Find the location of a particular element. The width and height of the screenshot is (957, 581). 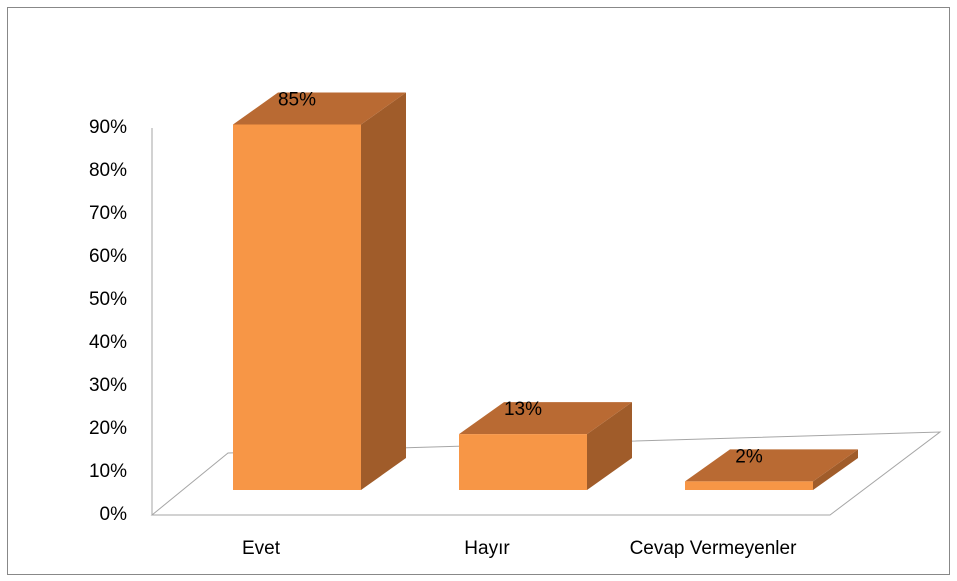

y-tick-label: 20% is located at coordinates (108, 428).